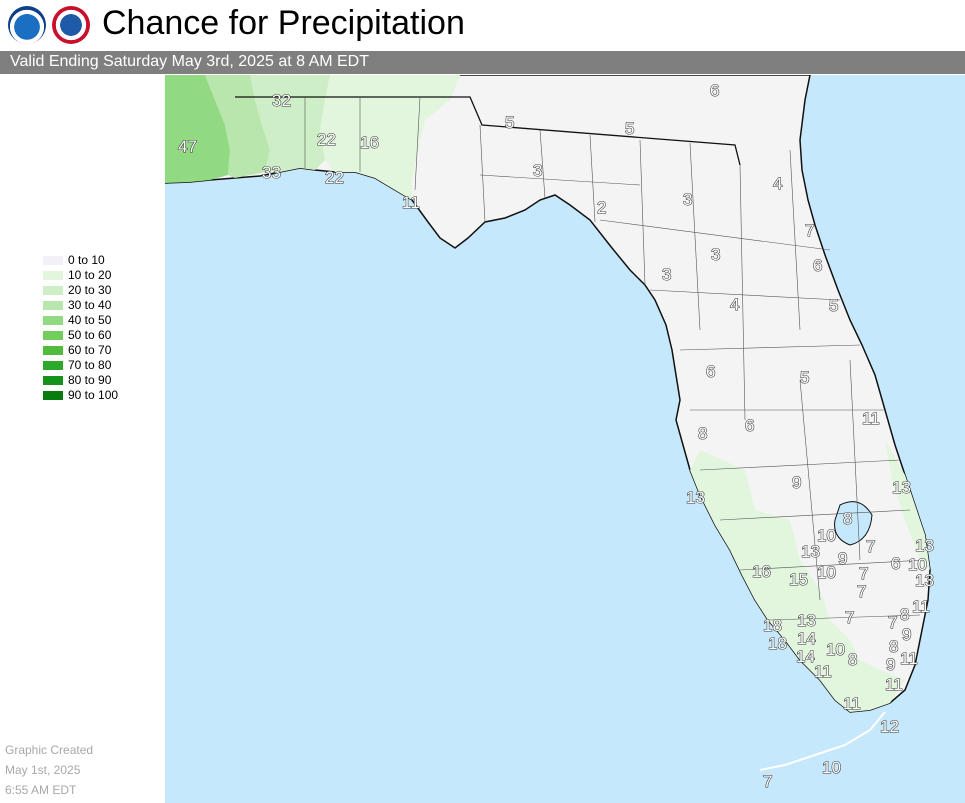  I want to click on legend-item: 40 to 50, so click(100, 320).